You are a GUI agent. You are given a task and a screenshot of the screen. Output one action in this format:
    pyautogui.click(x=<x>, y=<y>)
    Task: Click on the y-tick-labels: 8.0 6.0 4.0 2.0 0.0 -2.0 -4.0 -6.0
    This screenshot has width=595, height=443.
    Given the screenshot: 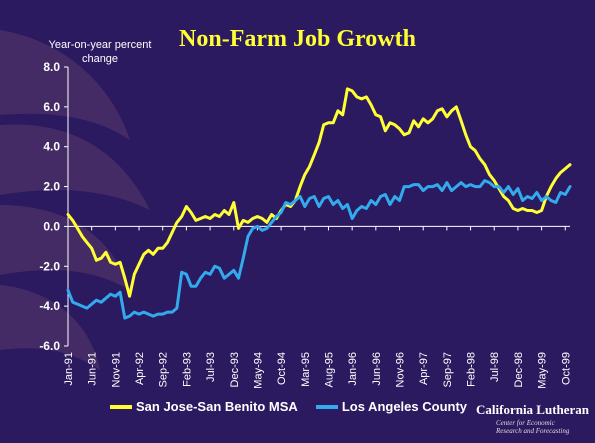 What is the action you would take?
    pyautogui.click(x=53, y=206)
    